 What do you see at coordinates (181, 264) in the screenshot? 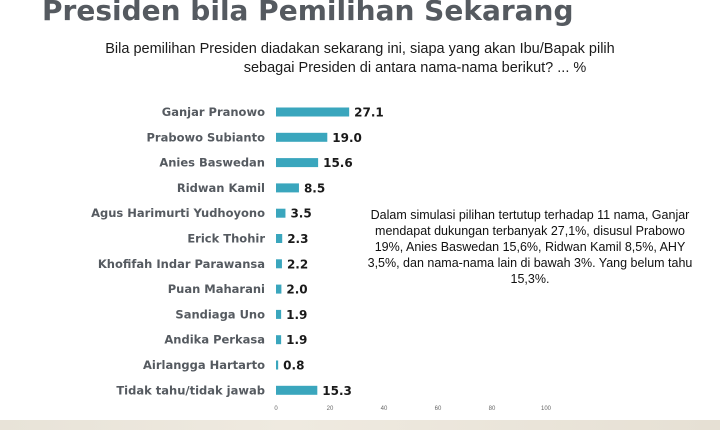
I see `category-label: Khofifah Indar Parawansa` at bounding box center [181, 264].